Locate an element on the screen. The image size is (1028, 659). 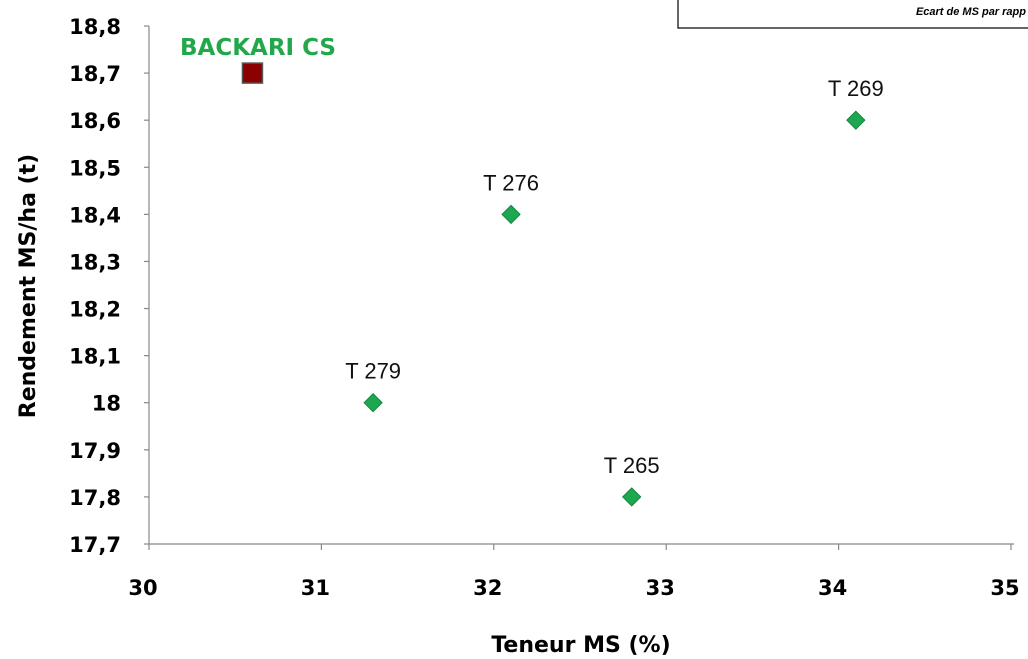
x-axis-title: Teneur MS (%) is located at coordinates (580, 645).